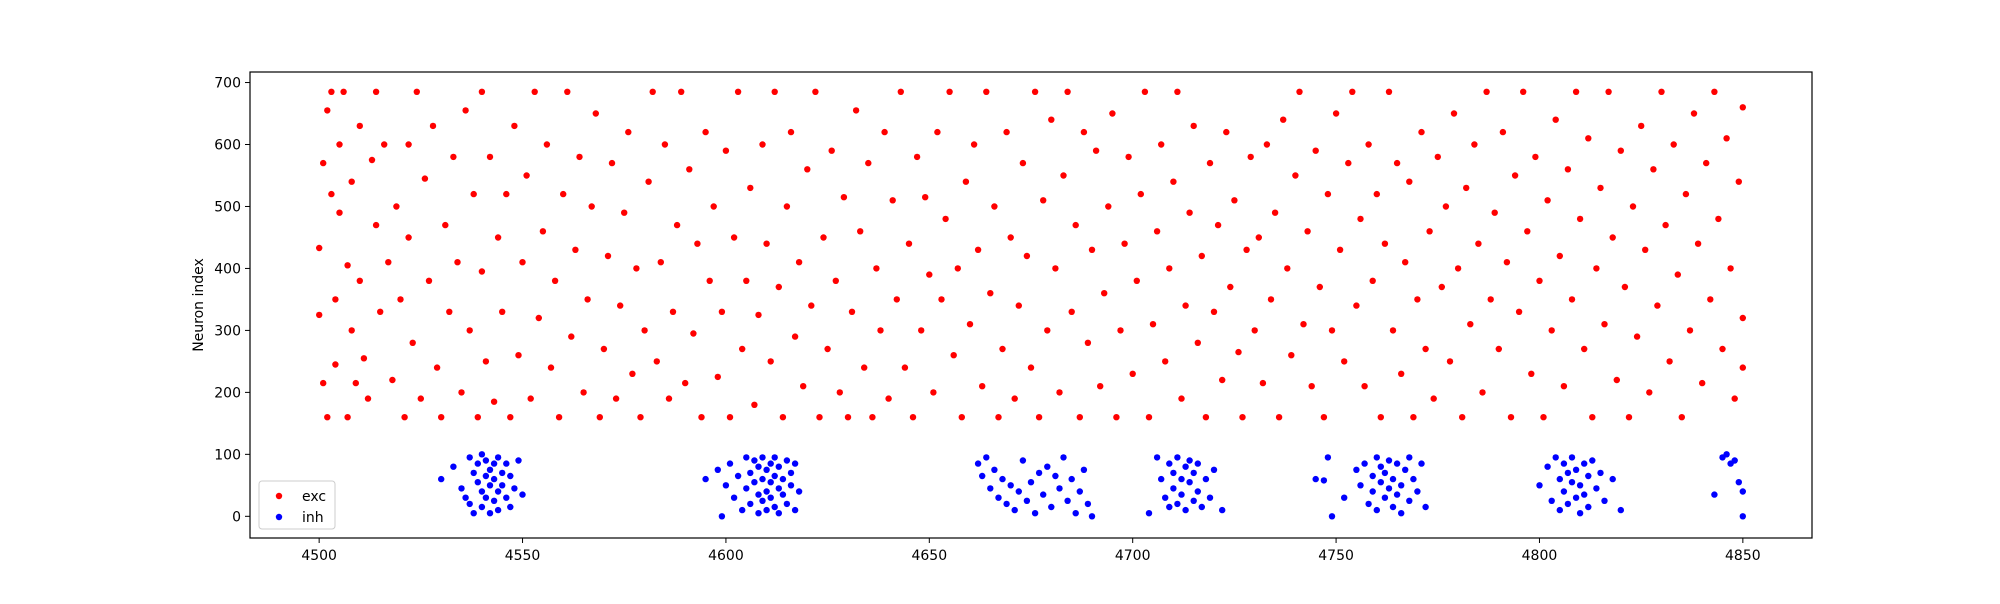 Image resolution: width=2000 pixels, height=604 pixels. Describe the element at coordinates (1031, 551) in the screenshot. I see `x-axis-ticks: 4500 4550 4600 4650 4700 4750 4800 4850` at that location.